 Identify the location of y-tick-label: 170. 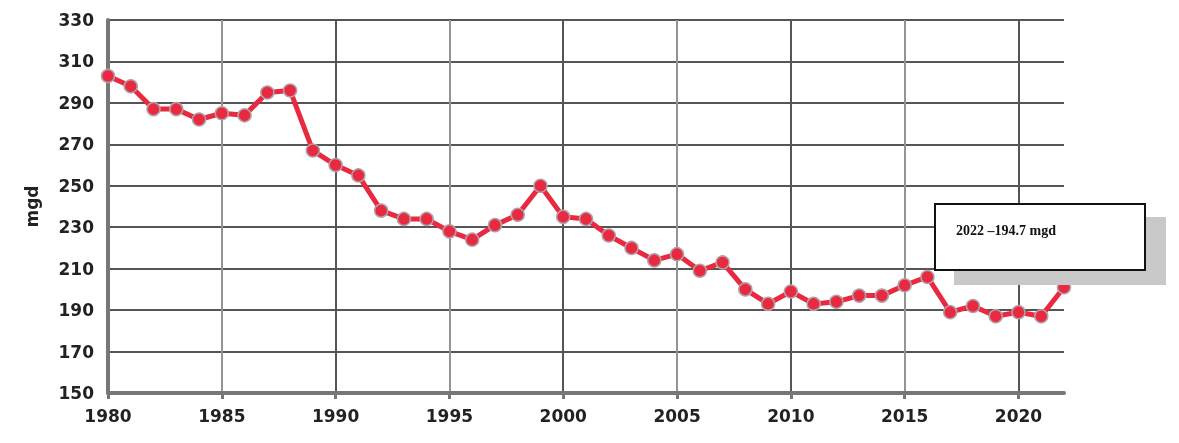
(76, 351).